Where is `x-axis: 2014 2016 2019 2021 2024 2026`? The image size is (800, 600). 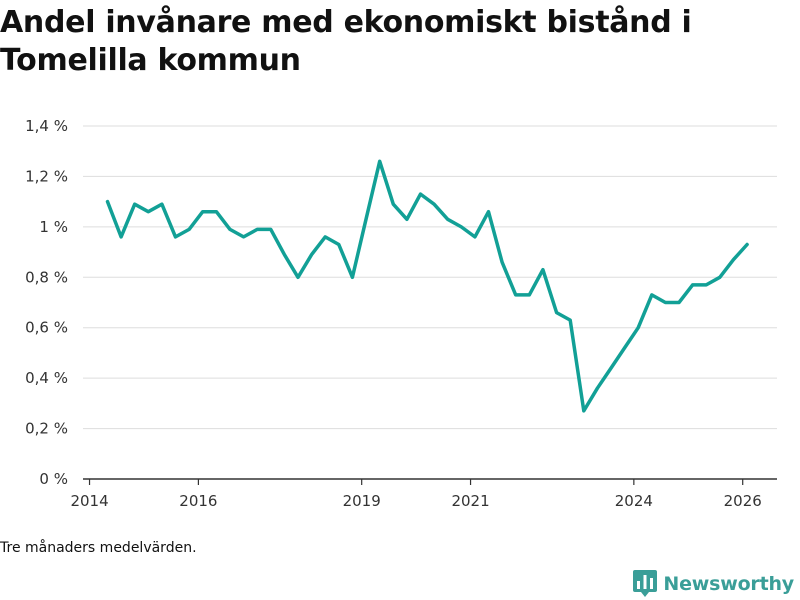
x-axis: 2014 2016 2019 2021 2024 2026 is located at coordinates (423, 494).